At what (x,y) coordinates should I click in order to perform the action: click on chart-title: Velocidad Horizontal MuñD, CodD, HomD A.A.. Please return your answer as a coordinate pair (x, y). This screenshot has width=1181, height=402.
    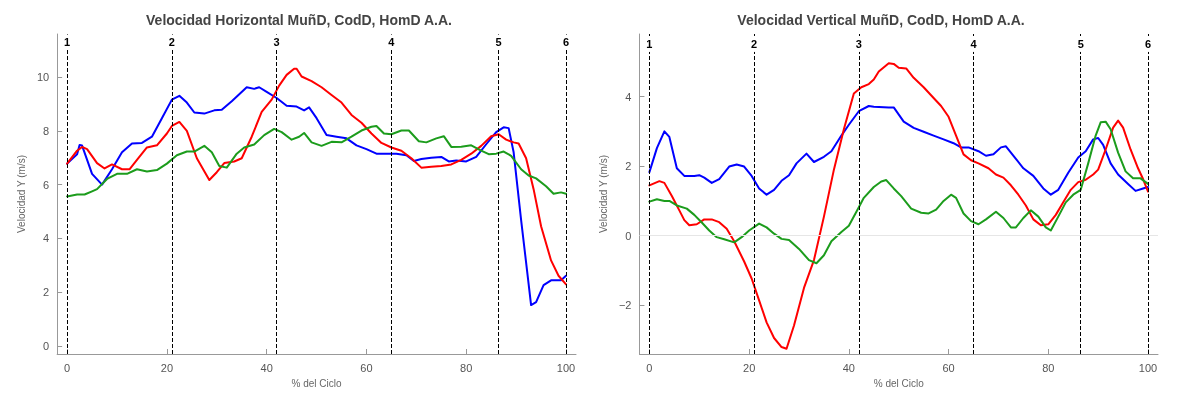
    Looking at the image, I should click on (299, 20).